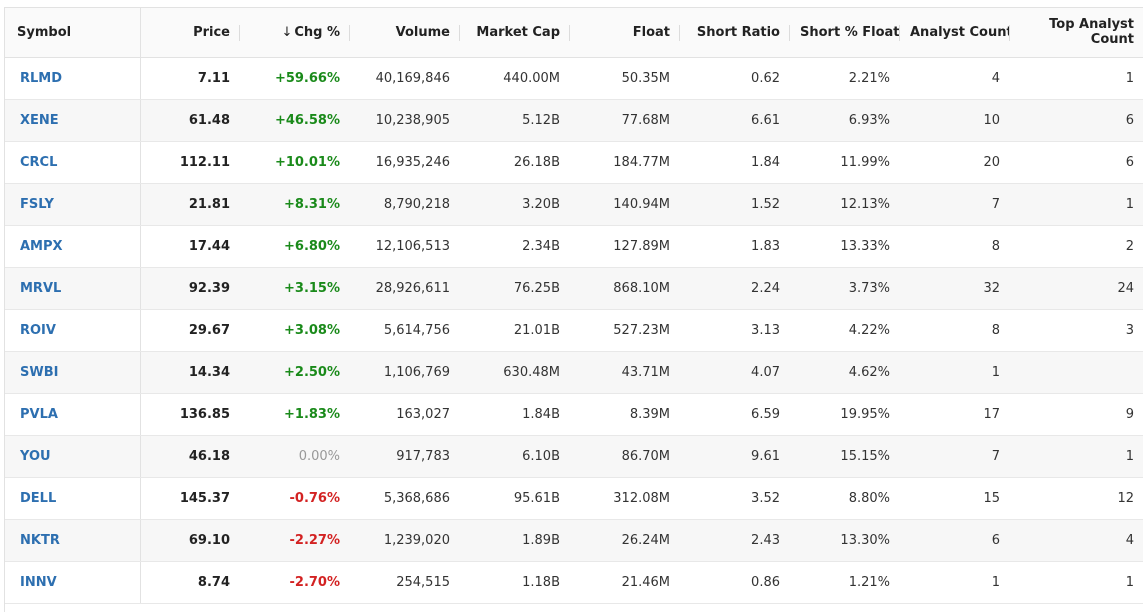 The height and width of the screenshot is (612, 1143). I want to click on change-percent-cell: +6.80%, so click(295, 246).